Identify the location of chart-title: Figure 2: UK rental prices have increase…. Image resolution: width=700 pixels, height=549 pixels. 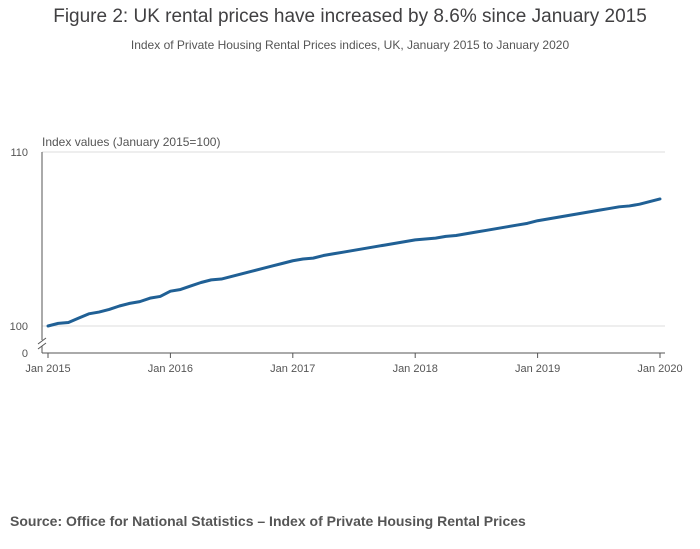
(350, 16).